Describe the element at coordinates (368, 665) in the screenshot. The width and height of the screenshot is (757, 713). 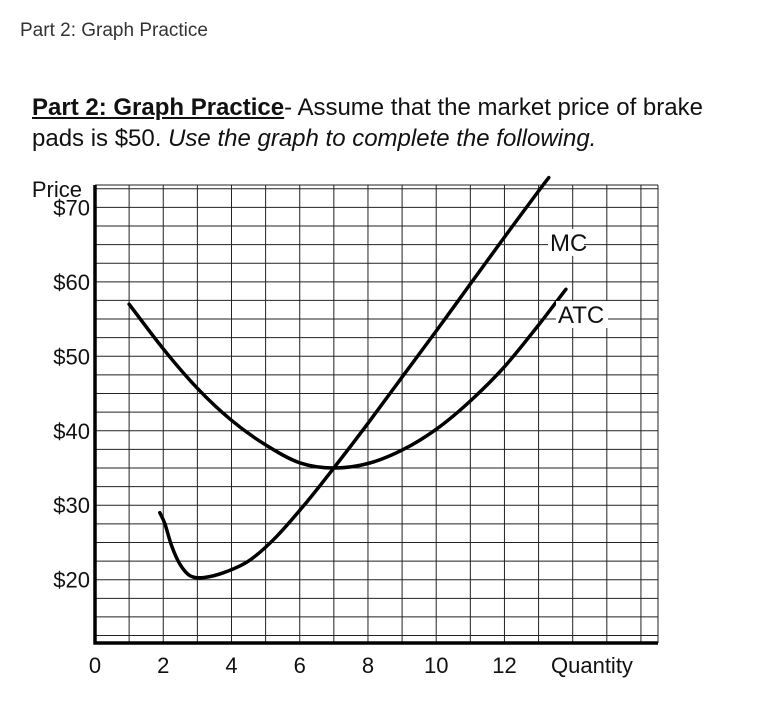
I see `x-tick-label: 8` at that location.